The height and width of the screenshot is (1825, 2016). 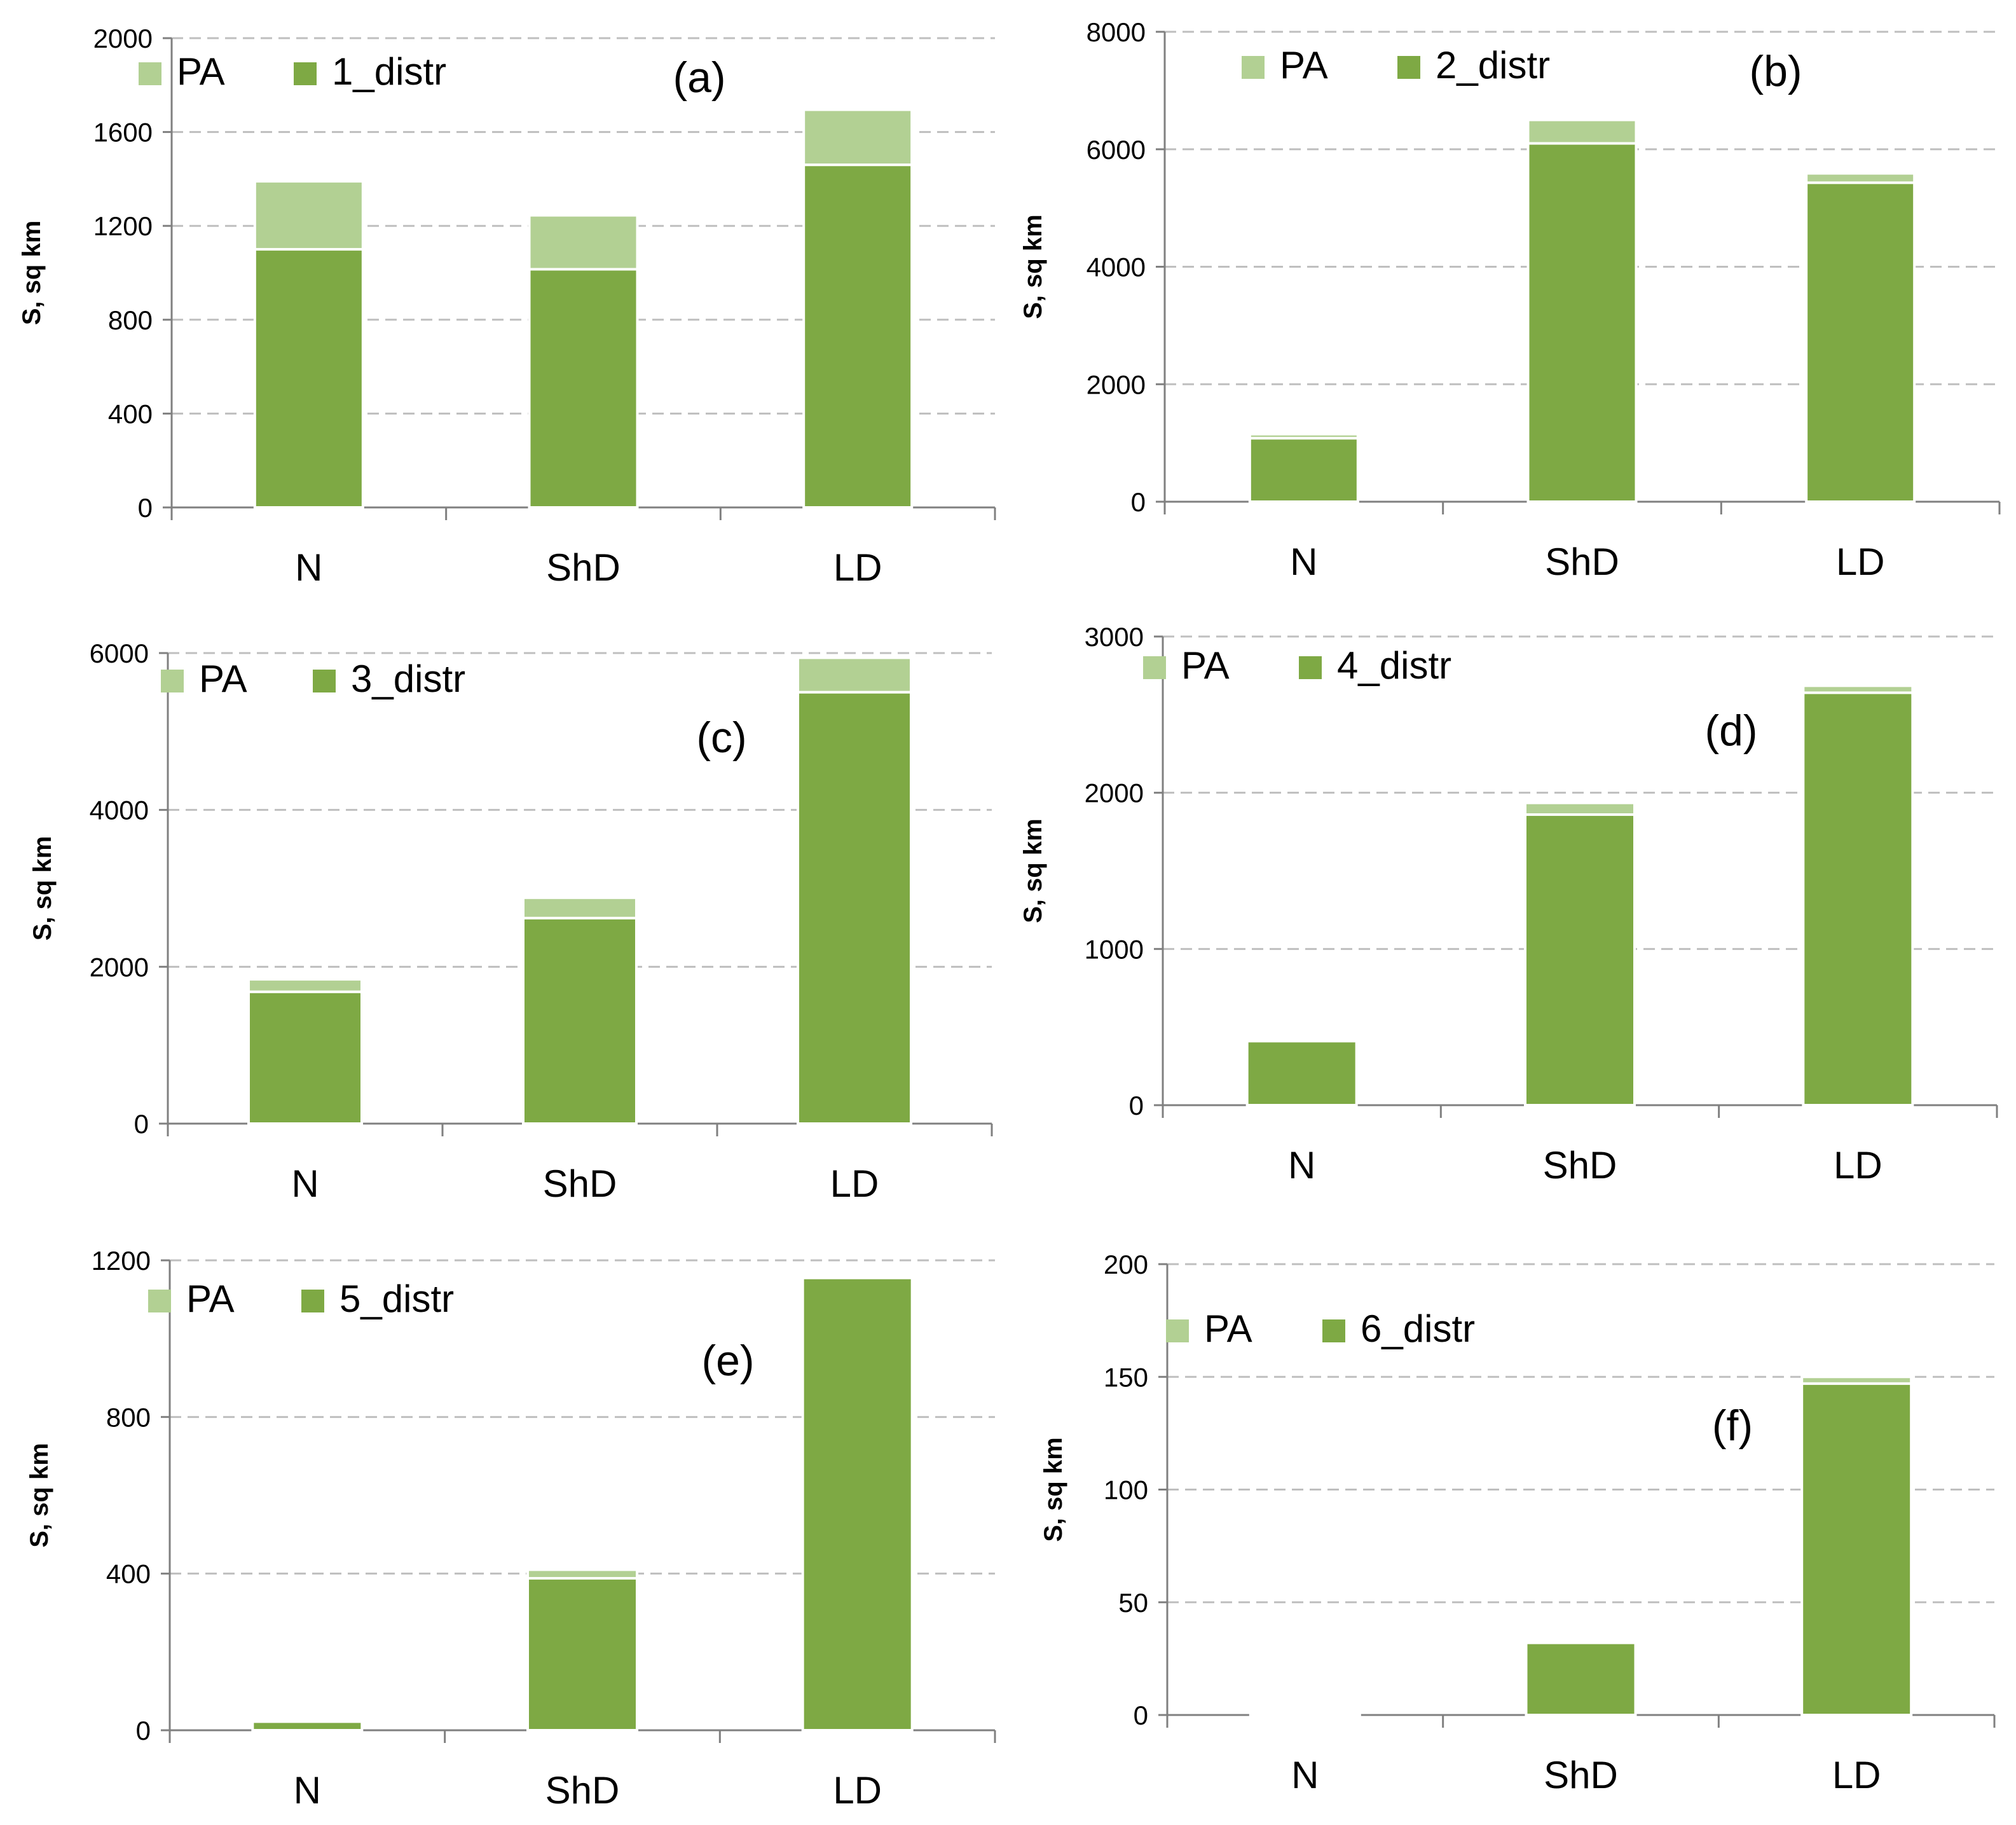 I want to click on legend-label-distr: 2_distr, so click(x=1493, y=65).